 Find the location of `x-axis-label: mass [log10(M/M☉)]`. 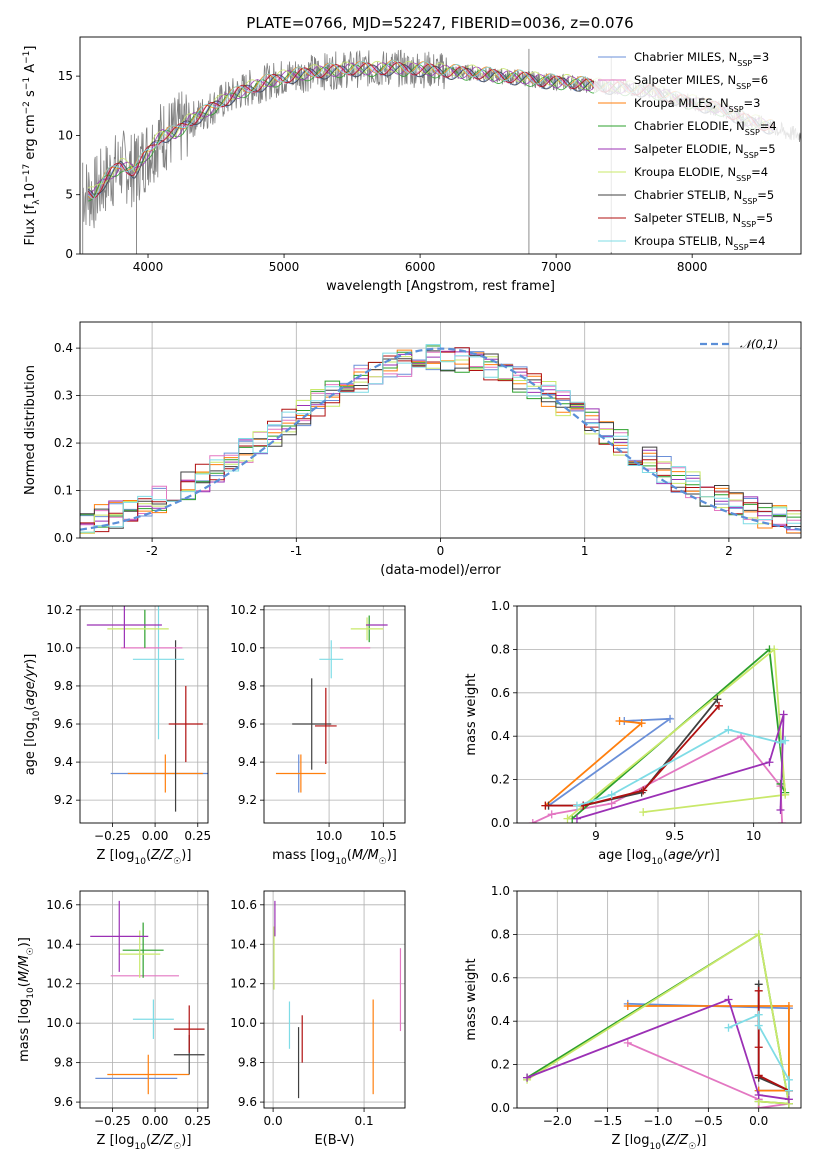

x-axis-label: mass [log10(M/M☉)] is located at coordinates (334, 857).